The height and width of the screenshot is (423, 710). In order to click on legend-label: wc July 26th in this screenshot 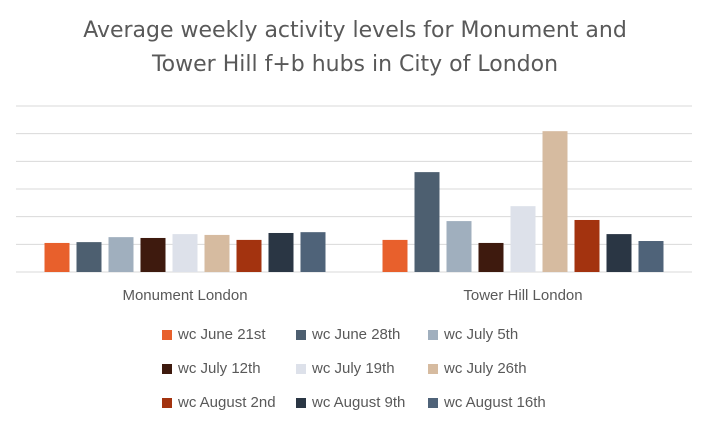, I will do `click(485, 368)`.